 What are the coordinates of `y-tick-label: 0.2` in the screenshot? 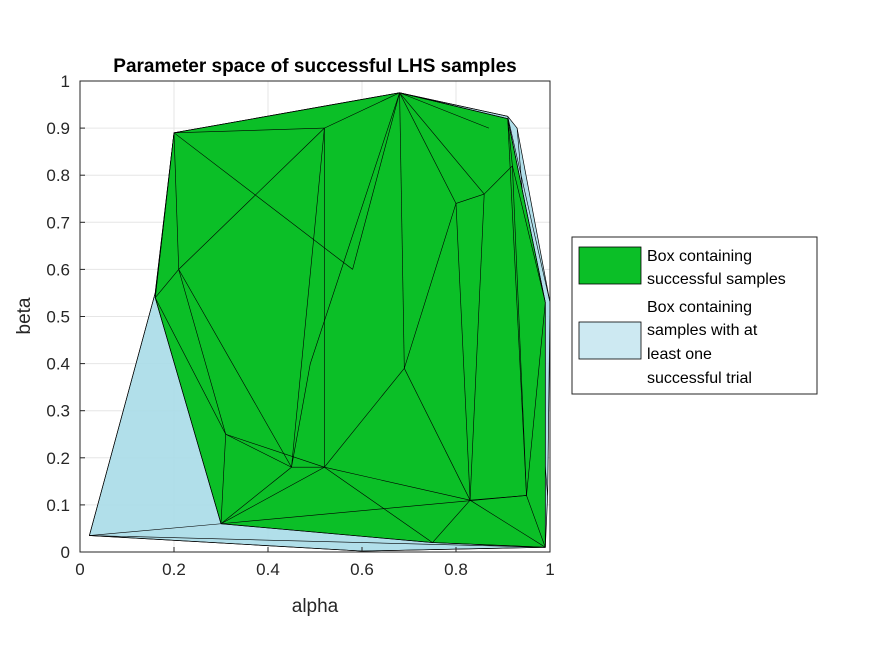 It's located at (58, 458).